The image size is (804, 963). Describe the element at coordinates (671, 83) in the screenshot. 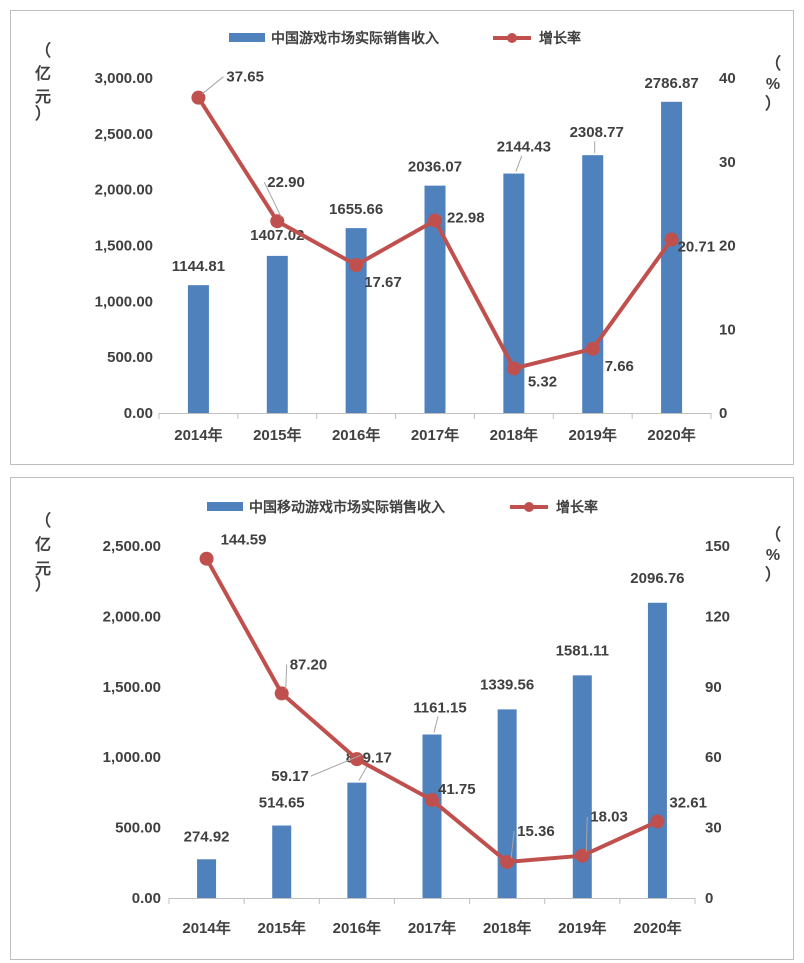

I see `revenue-bar-label: 2786.87` at that location.